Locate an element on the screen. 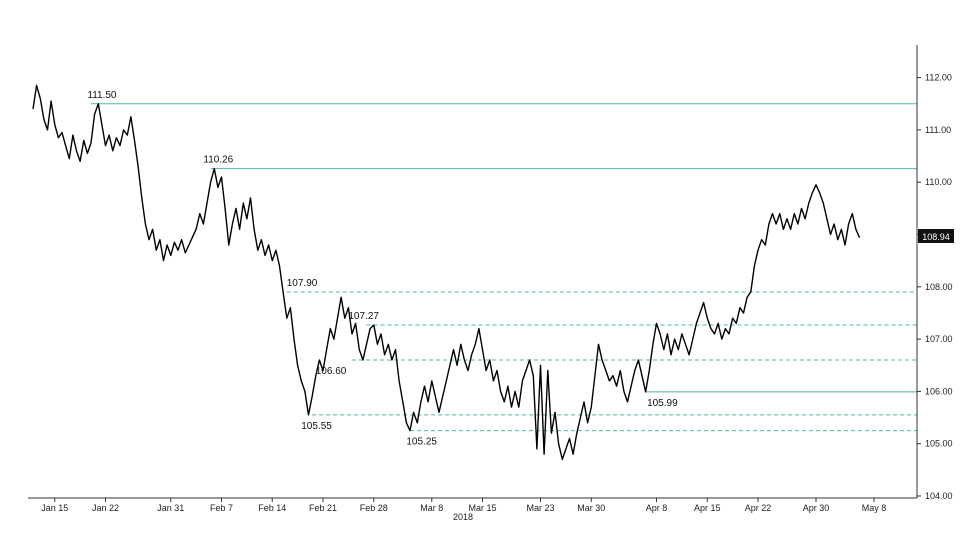 This screenshot has width=973, height=542. x-tick-label: Feb 28 is located at coordinates (374, 508).